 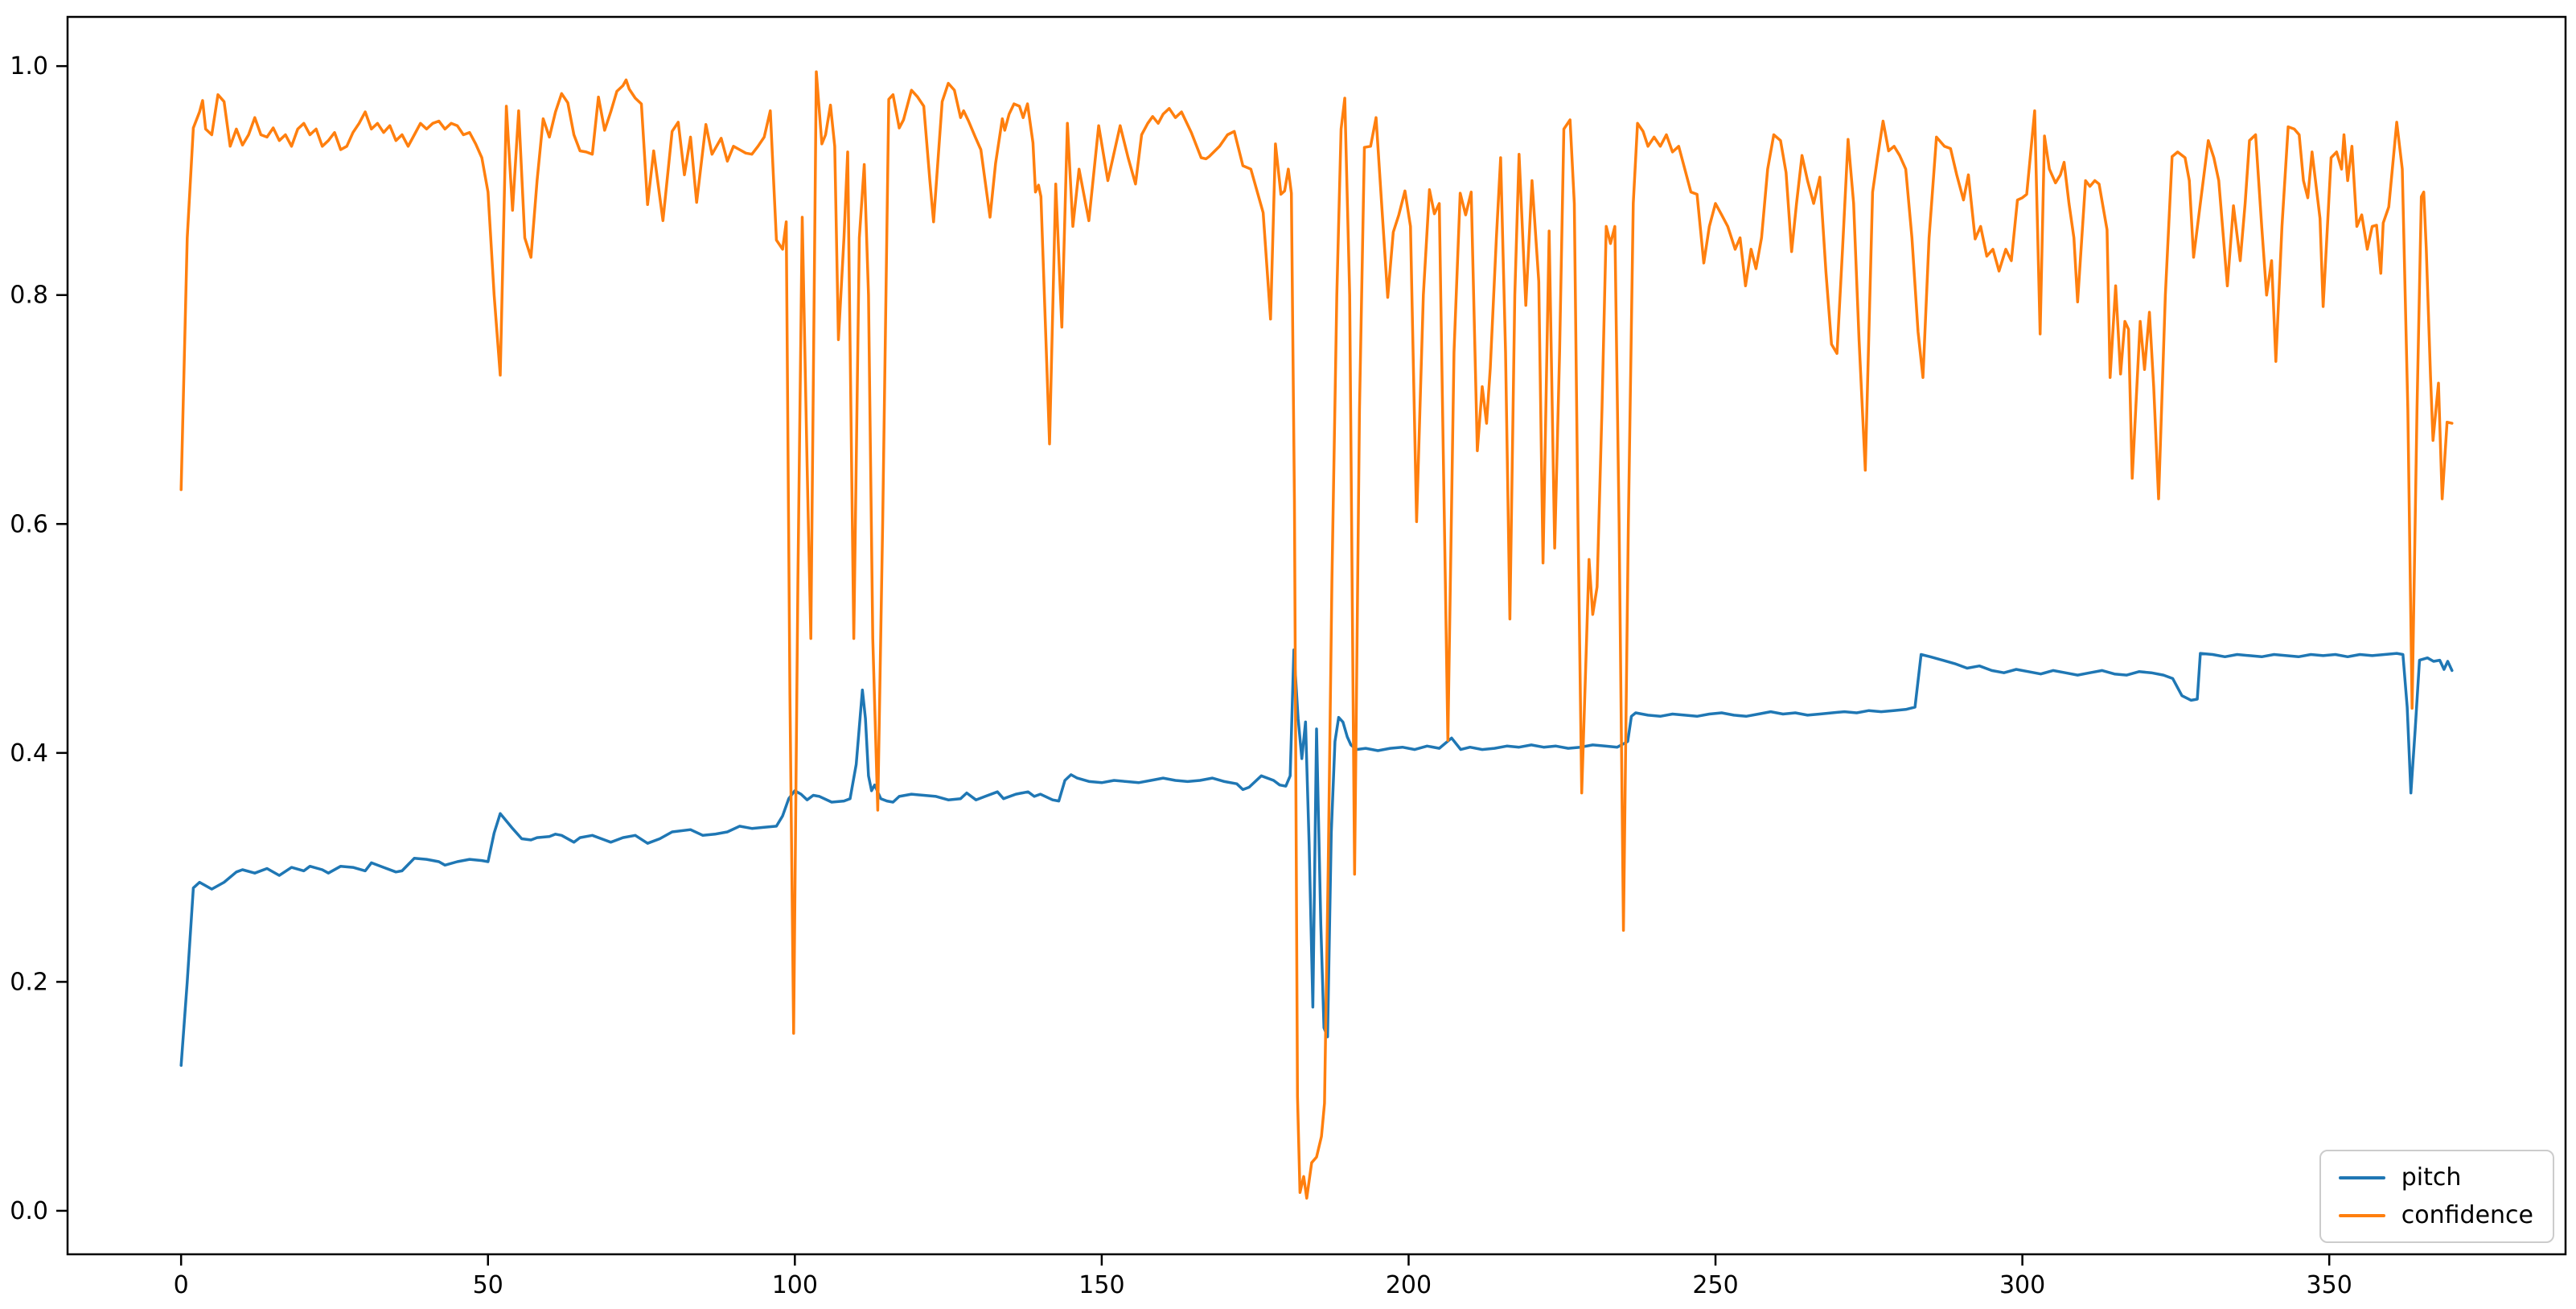 What do you see at coordinates (29, 982) in the screenshot?
I see `y-tick-label: 0.2` at bounding box center [29, 982].